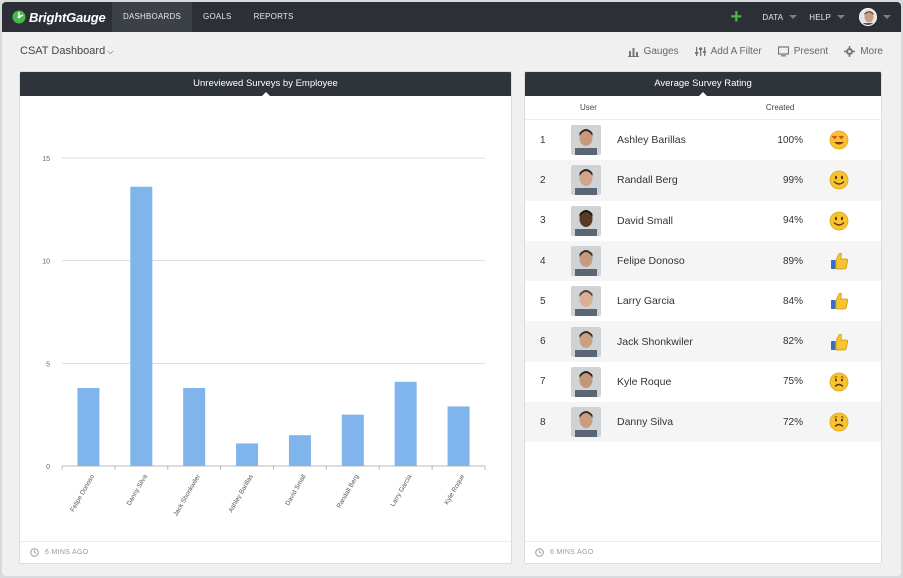 This screenshot has height=578, width=903. Describe the element at coordinates (783, 50) in the screenshot. I see `monitor-icon` at that location.